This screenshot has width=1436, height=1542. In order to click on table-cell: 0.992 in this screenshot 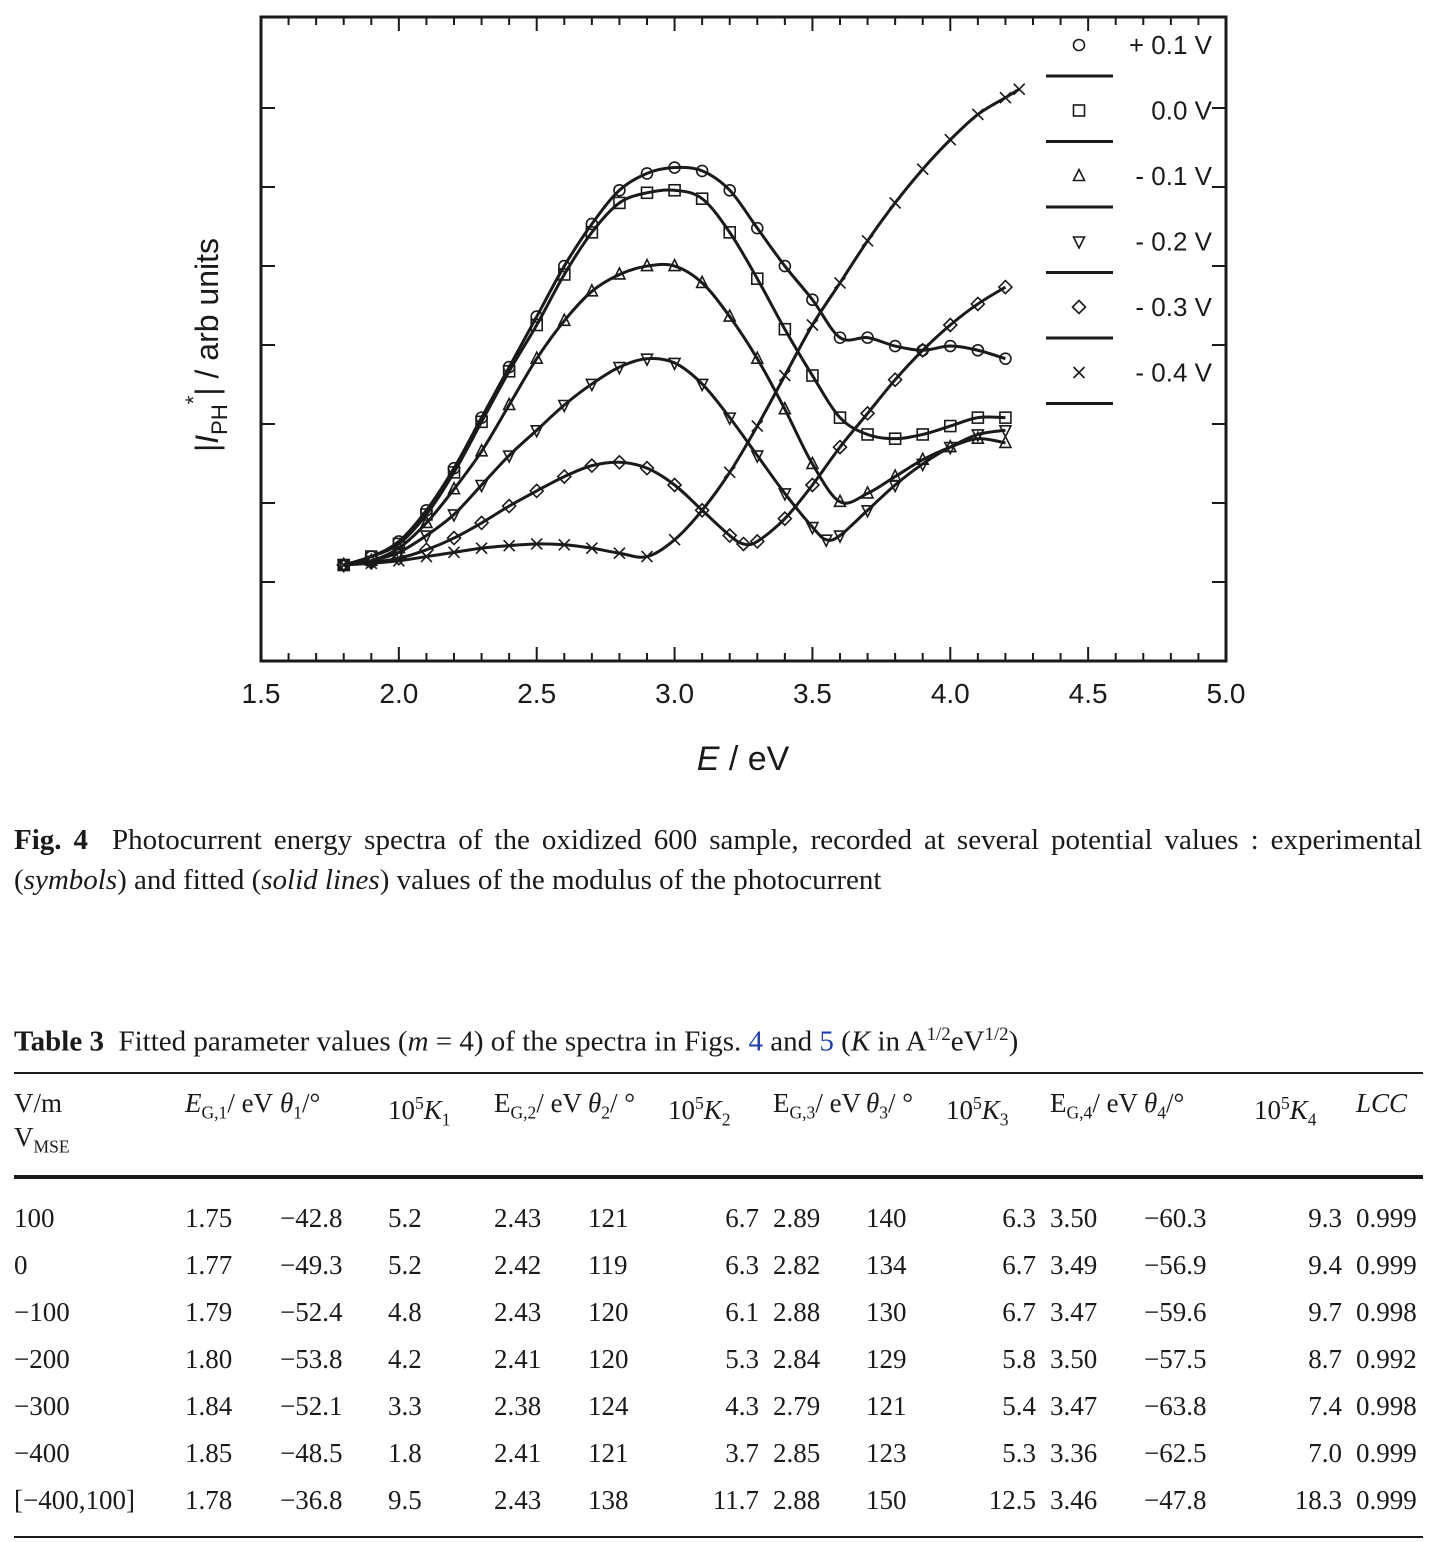, I will do `click(1386, 1359)`.